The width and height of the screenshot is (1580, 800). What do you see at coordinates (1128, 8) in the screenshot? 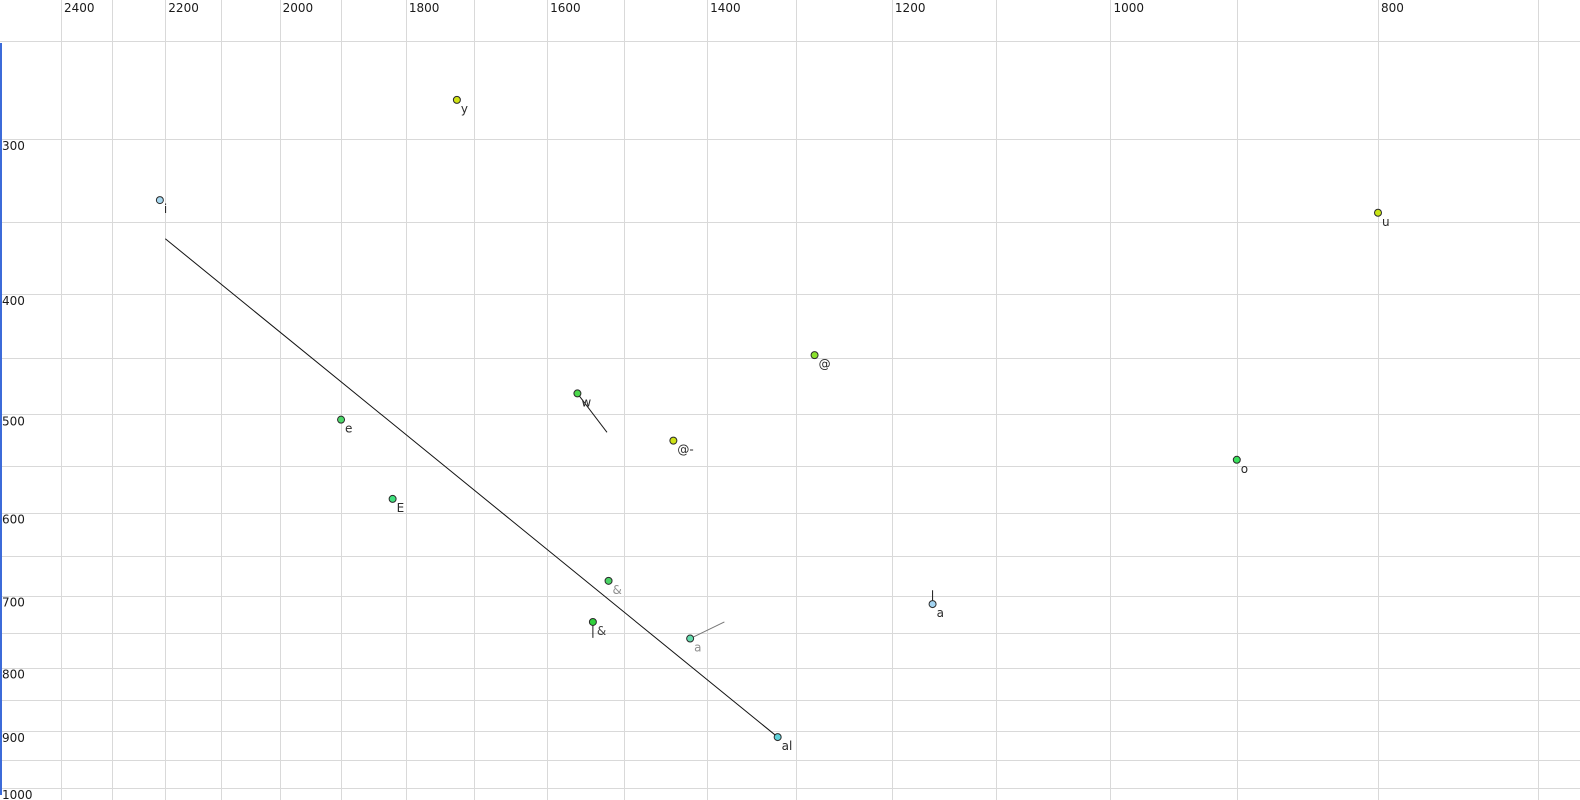
I see `x-tick-label-1000: 1000` at bounding box center [1128, 8].